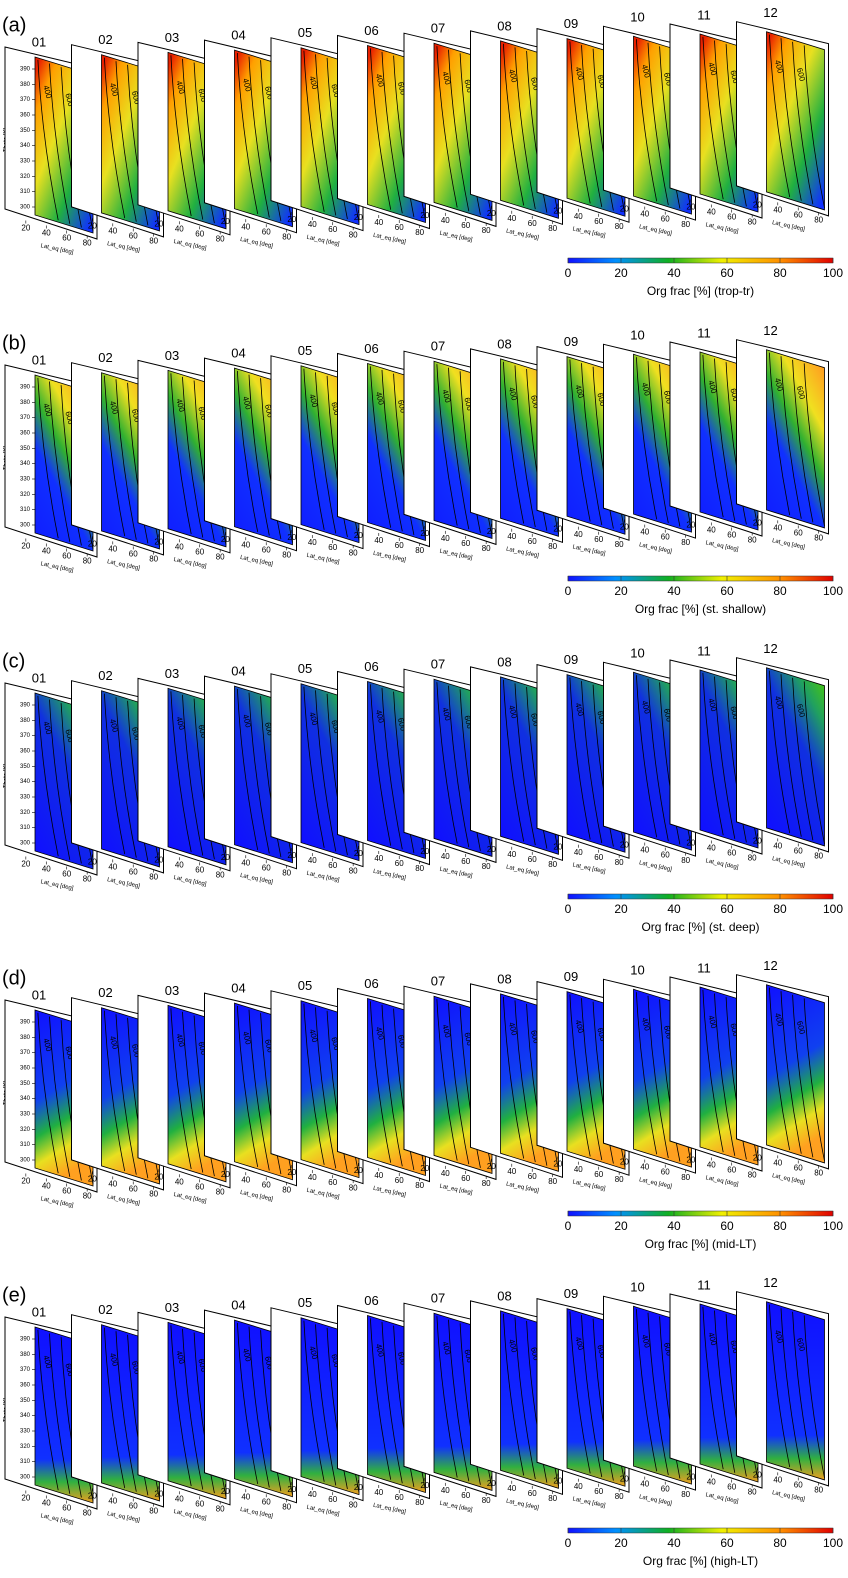 Image resolution: width=848 pixels, height=1578 pixels. I want to click on tile-field, so click(795, 439).